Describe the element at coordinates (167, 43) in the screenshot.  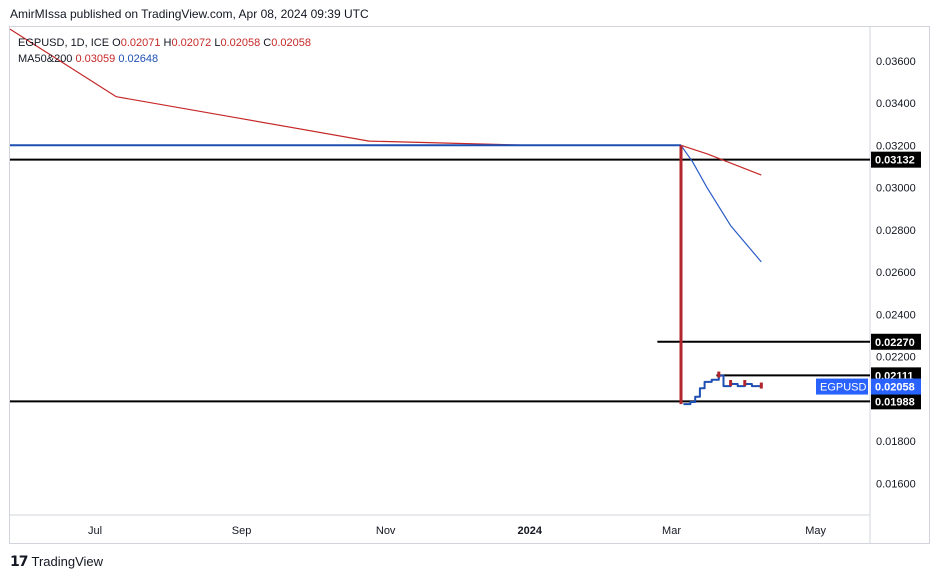
I see `high-label: H` at that location.